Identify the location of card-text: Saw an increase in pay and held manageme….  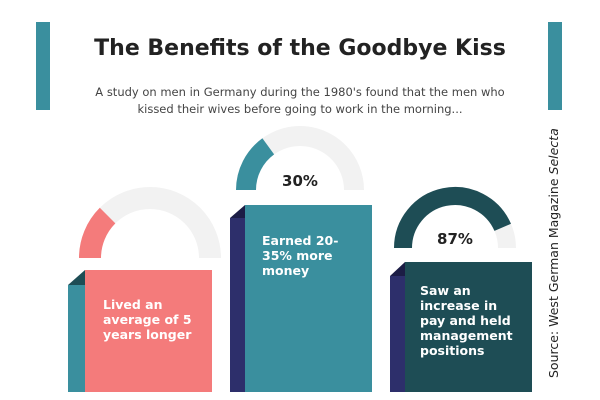
(466, 320).